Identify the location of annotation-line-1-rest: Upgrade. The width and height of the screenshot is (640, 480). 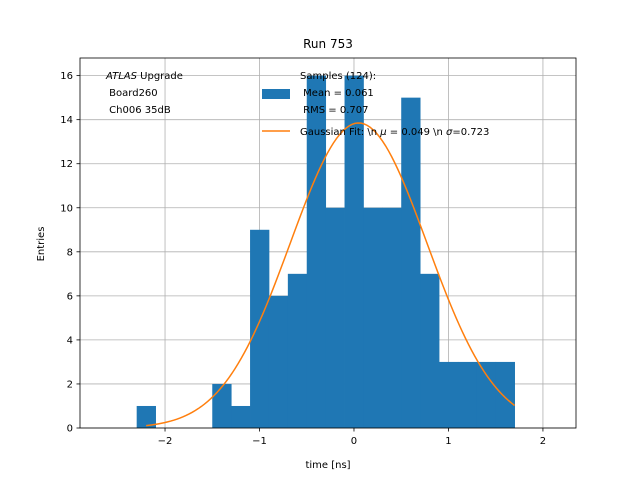
(160, 76).